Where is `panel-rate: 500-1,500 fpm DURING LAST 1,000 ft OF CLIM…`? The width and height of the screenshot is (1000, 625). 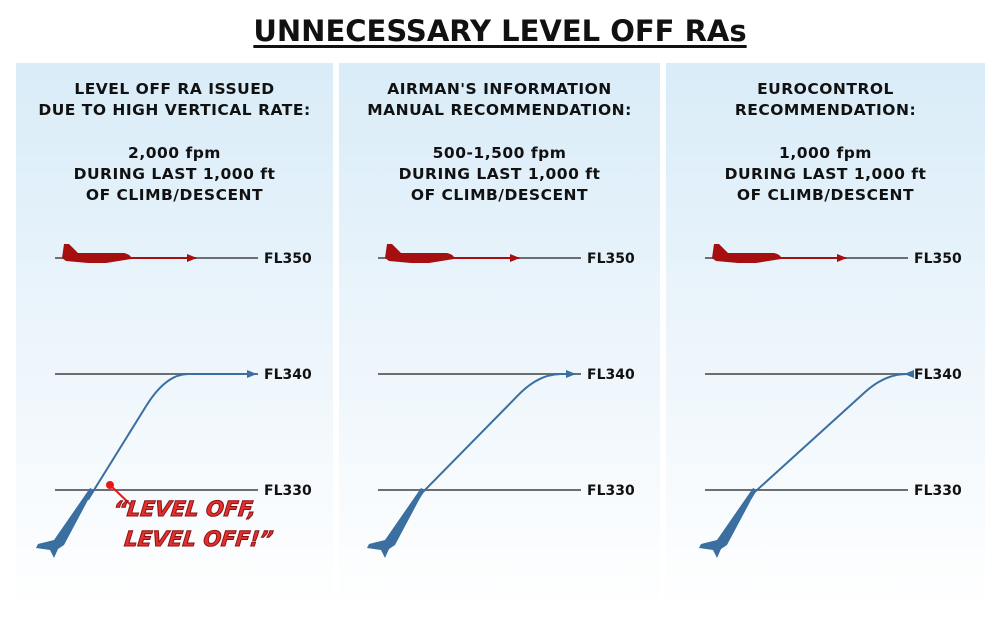 panel-rate: 500-1,500 fpm DURING LAST 1,000 ft OF CLIM… is located at coordinates (499, 174).